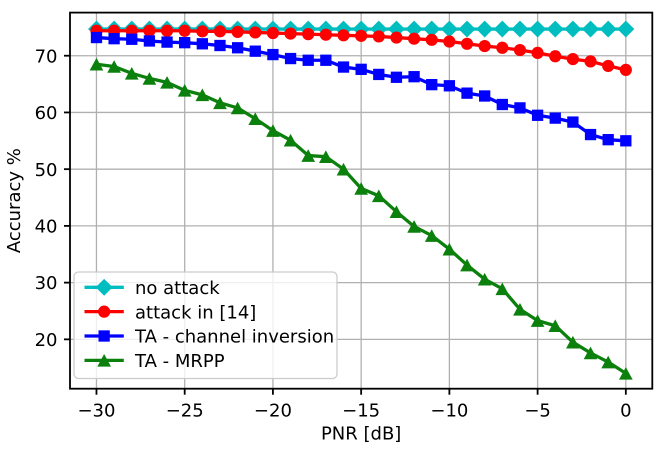 The width and height of the screenshot is (664, 455). I want to click on legend-label: attack in [14], so click(195, 312).